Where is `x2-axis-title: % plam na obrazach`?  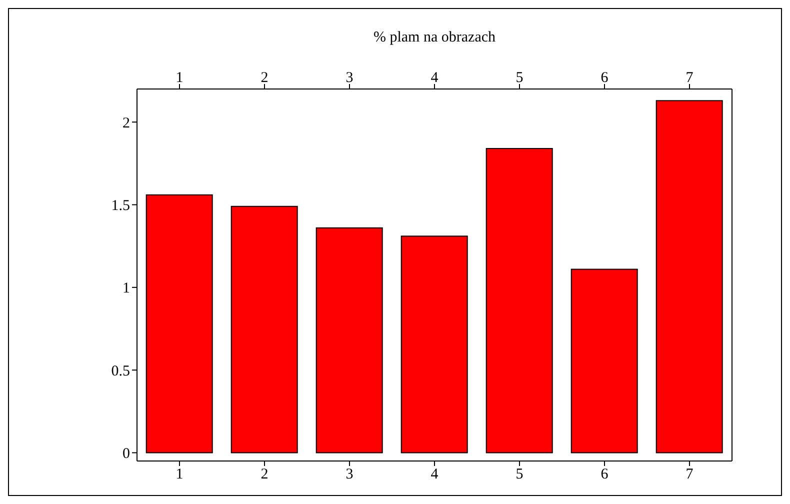 x2-axis-title: % plam na obrazach is located at coordinates (434, 38).